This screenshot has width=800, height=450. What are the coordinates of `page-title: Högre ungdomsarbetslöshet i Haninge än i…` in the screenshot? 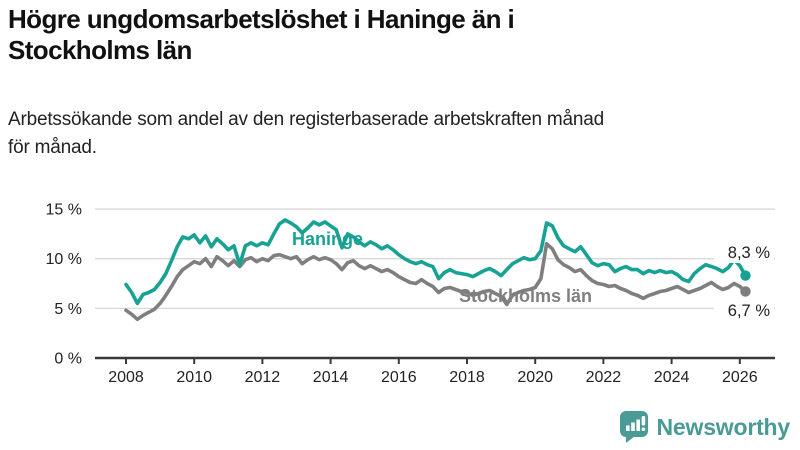 It's located at (328, 35).